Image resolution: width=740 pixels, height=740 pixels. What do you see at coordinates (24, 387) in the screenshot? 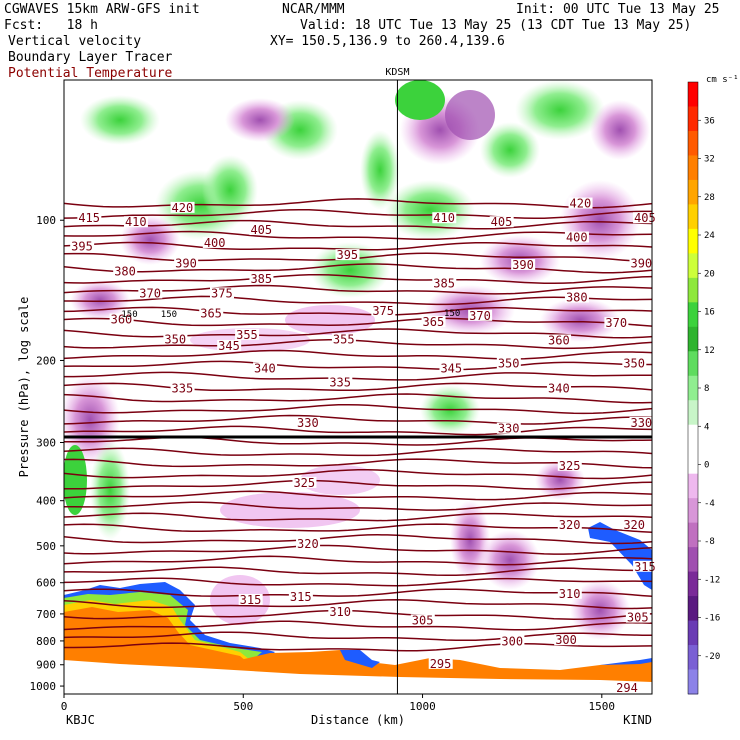
I see `y-axis-label: Pressure (hPa), log scale` at bounding box center [24, 387].